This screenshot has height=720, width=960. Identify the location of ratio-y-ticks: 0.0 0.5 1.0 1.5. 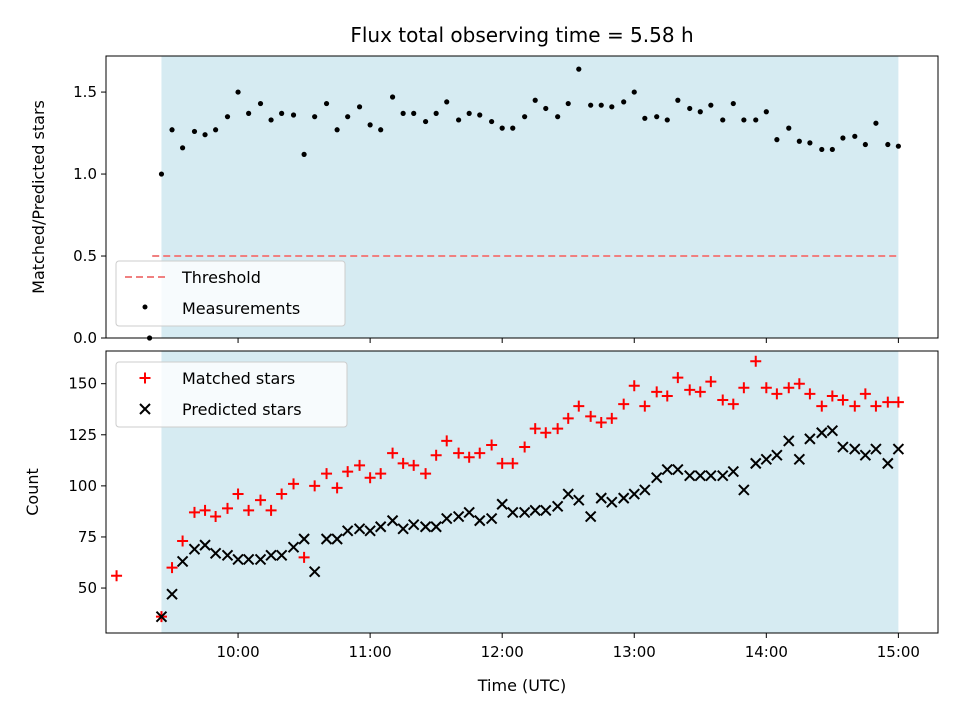
(89, 215).